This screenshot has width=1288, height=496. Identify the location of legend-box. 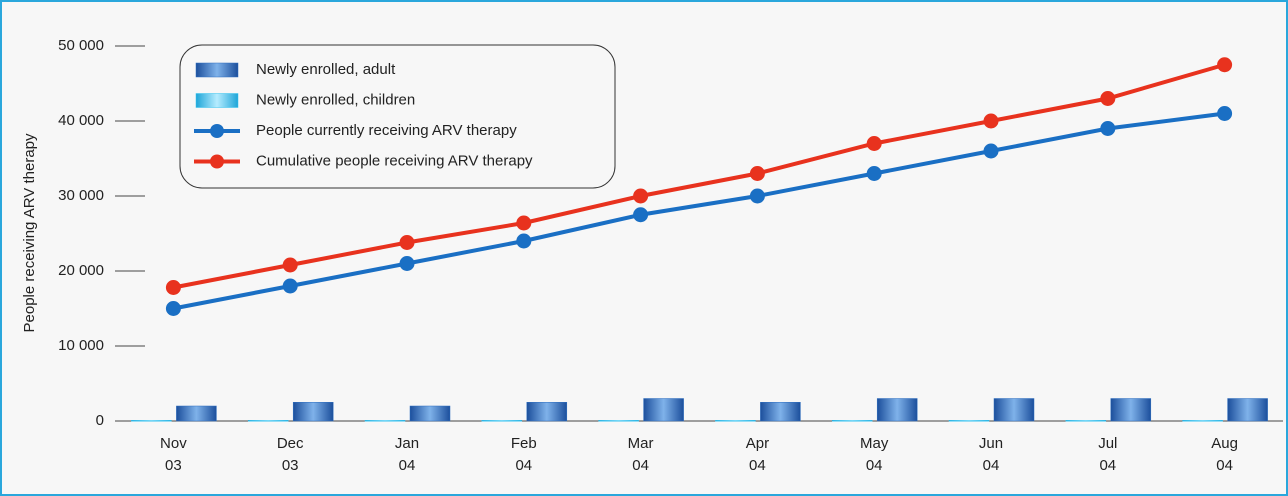
(397, 116).